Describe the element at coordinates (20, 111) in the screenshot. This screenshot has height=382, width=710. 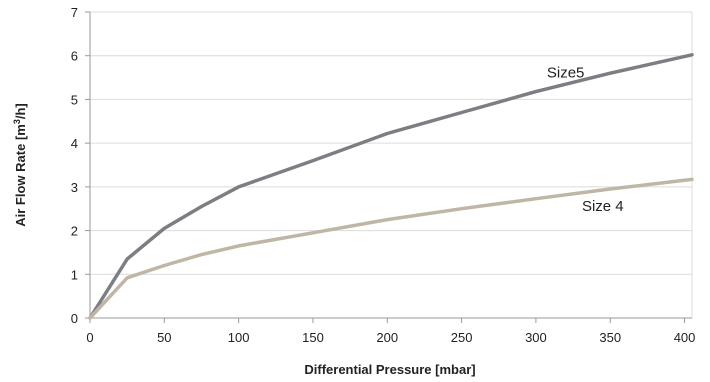
I see `y-axis-title-part-2: /h]` at that location.